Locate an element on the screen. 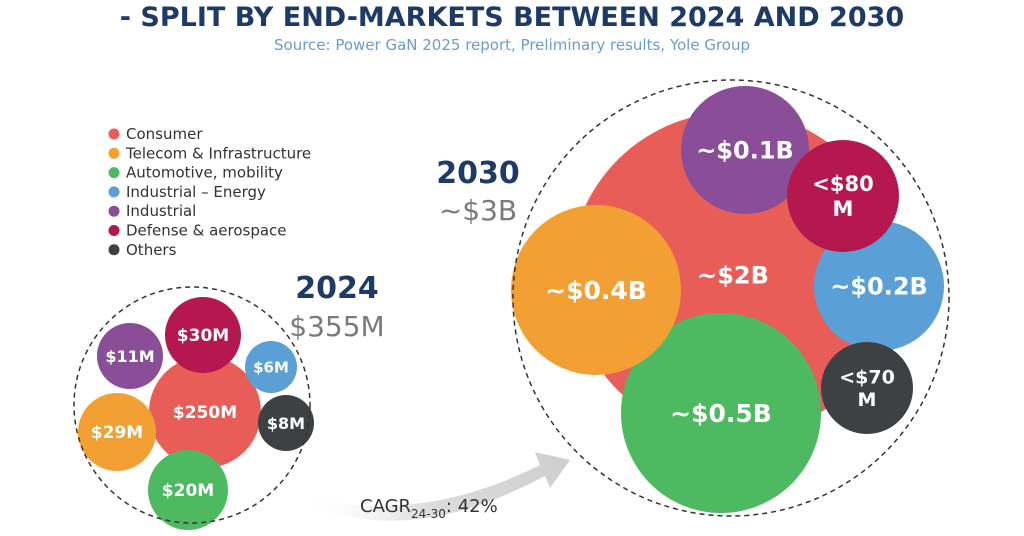 Image resolution: width=1024 pixels, height=536 pixels. bubble-2030-industrial-energy is located at coordinates (879, 286).